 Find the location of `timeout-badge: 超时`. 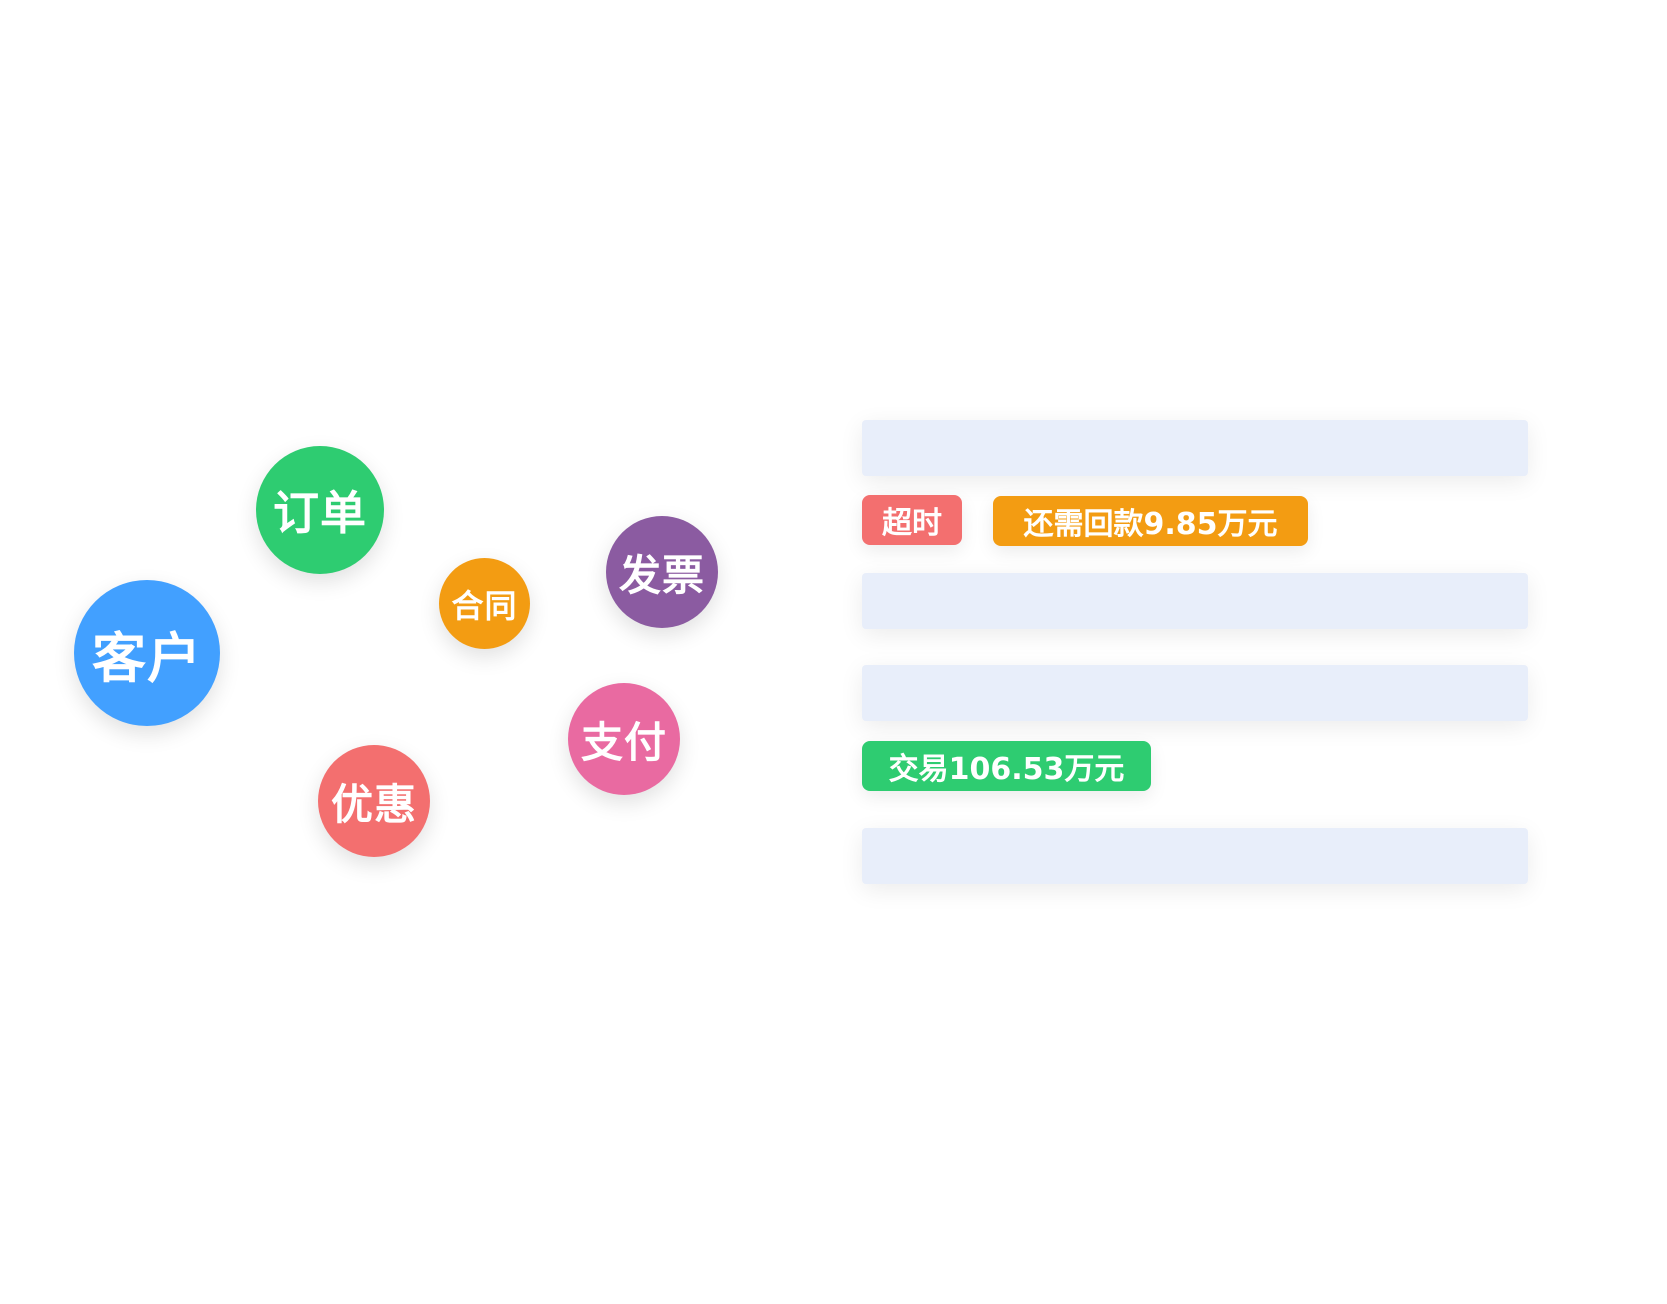

timeout-badge: 超时 is located at coordinates (912, 520).